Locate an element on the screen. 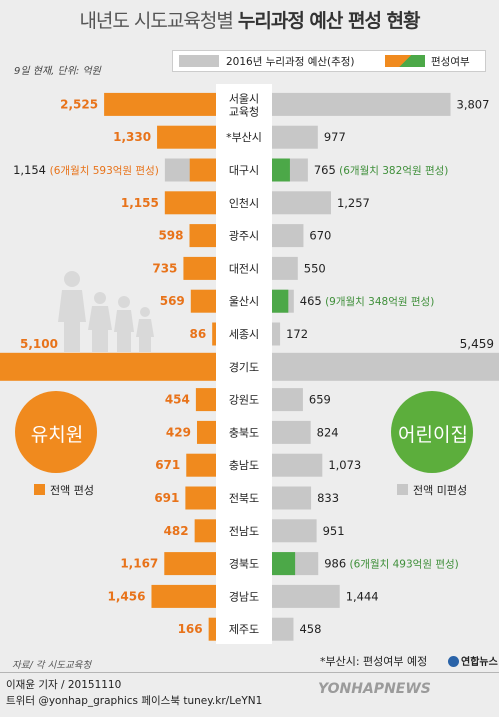 The height and width of the screenshot is (717, 499). unit-note: 9일 현재, 단위: 억원 is located at coordinates (57, 71).